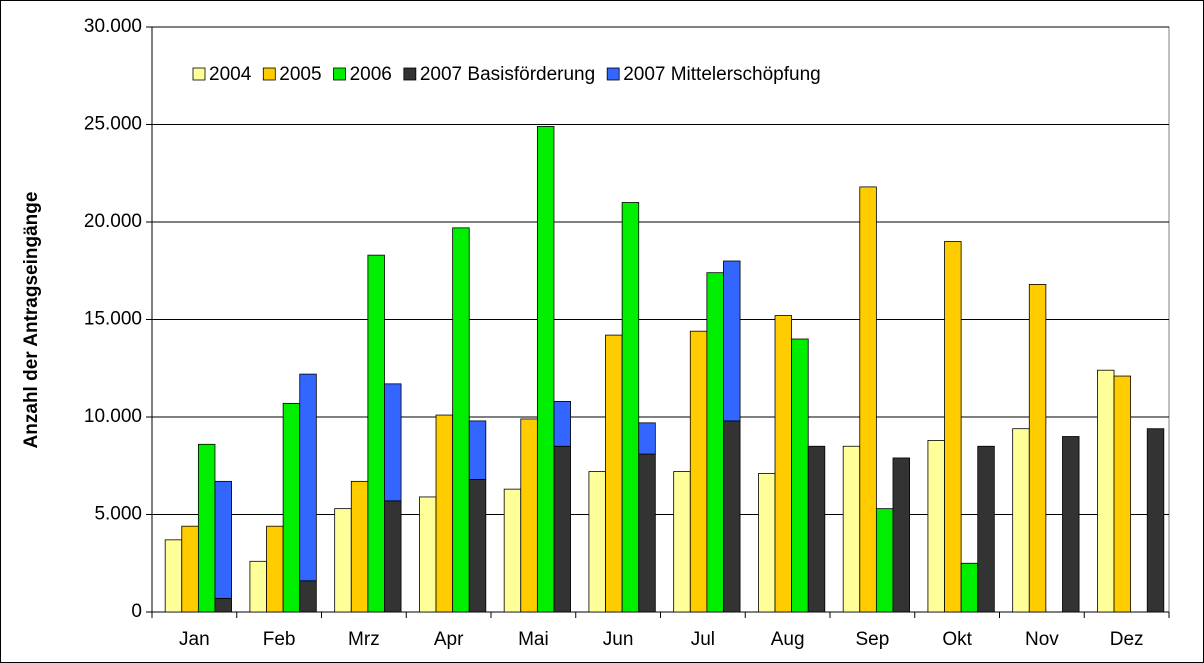  I want to click on x-tick-label: Feb, so click(279, 639).